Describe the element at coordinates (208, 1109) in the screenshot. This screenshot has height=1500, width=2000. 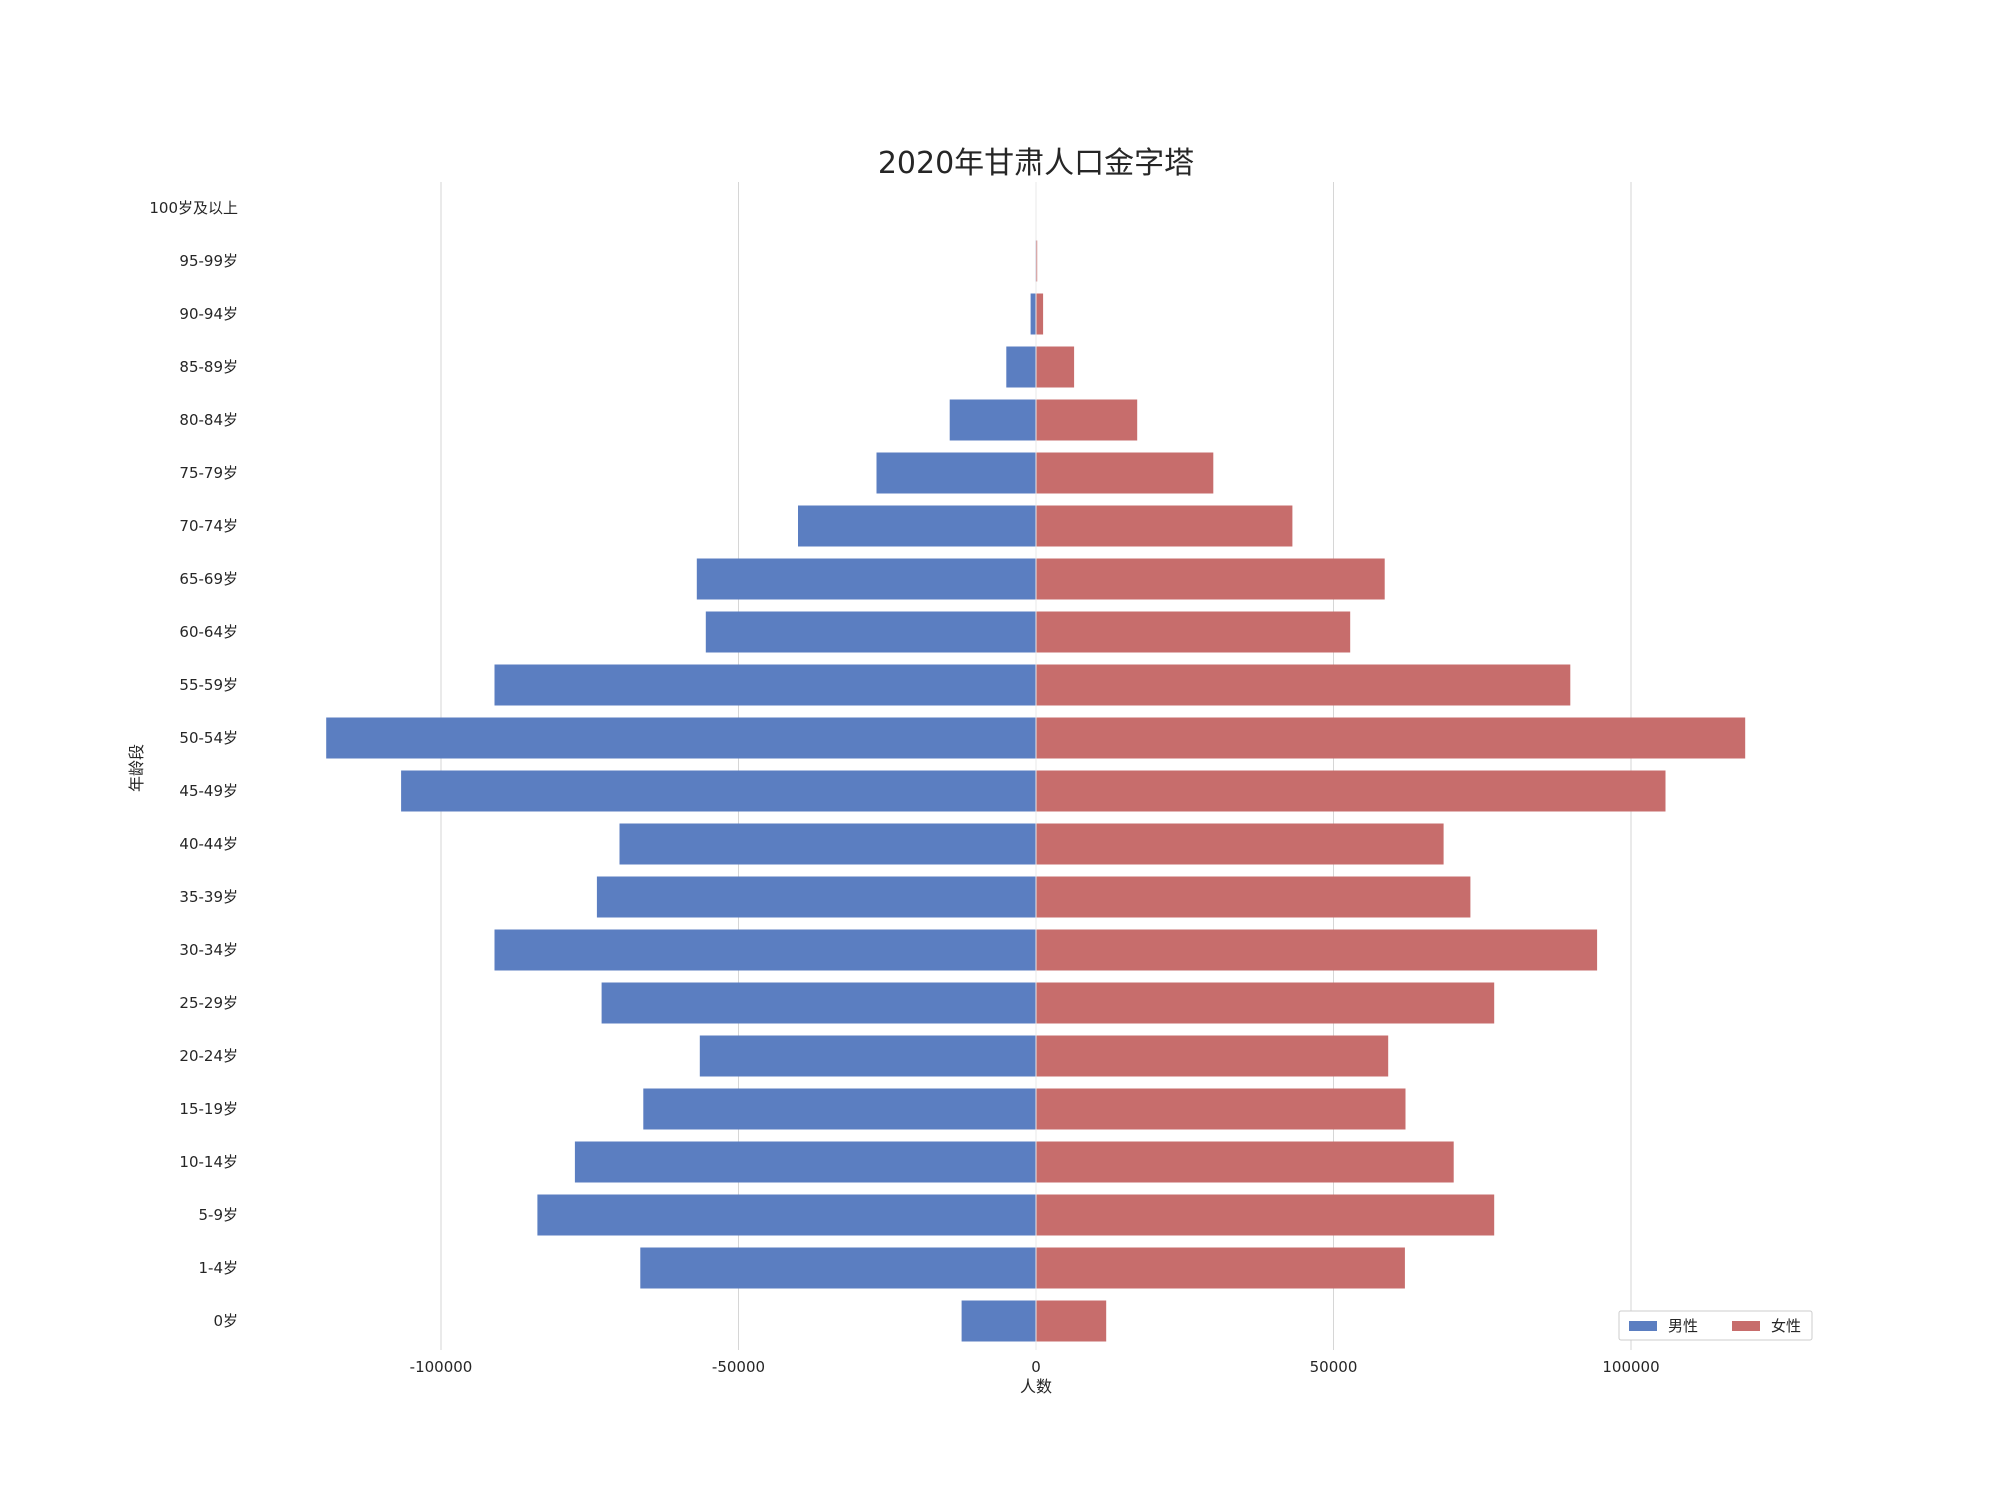
I see `y-tick-label: 15-19岁` at that location.